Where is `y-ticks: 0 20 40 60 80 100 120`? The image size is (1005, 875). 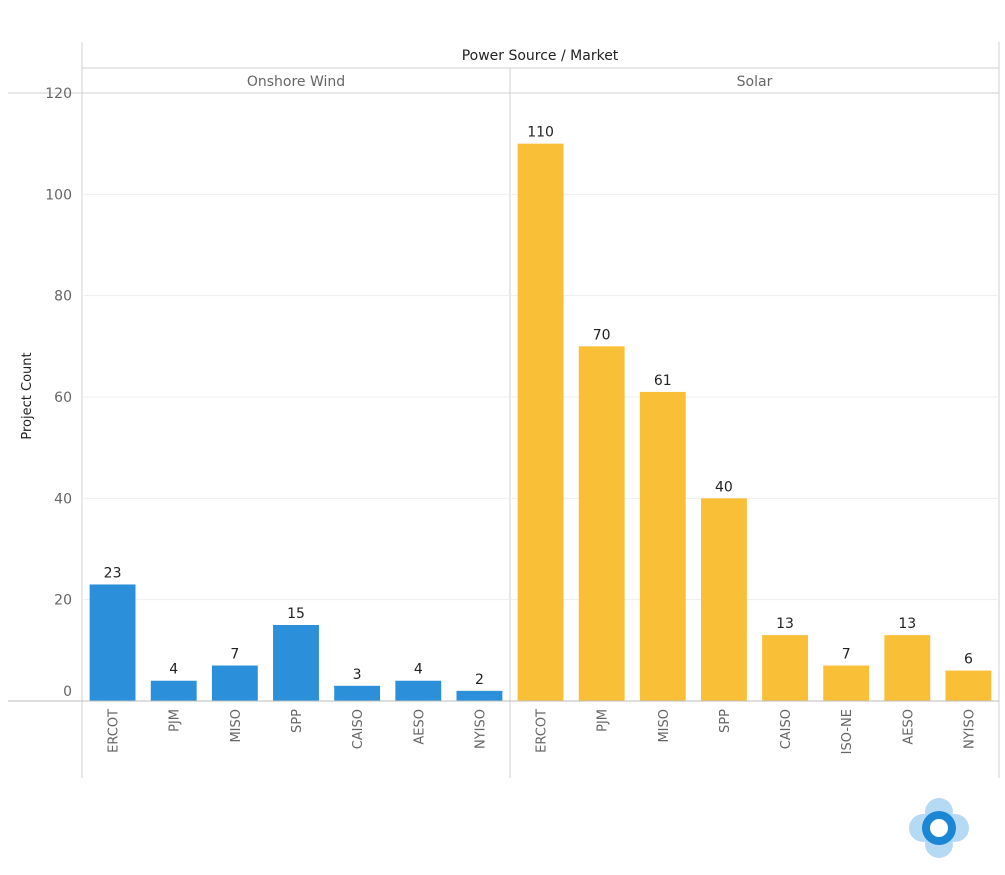 y-ticks: 0 20 40 60 80 100 120 is located at coordinates (58, 393).